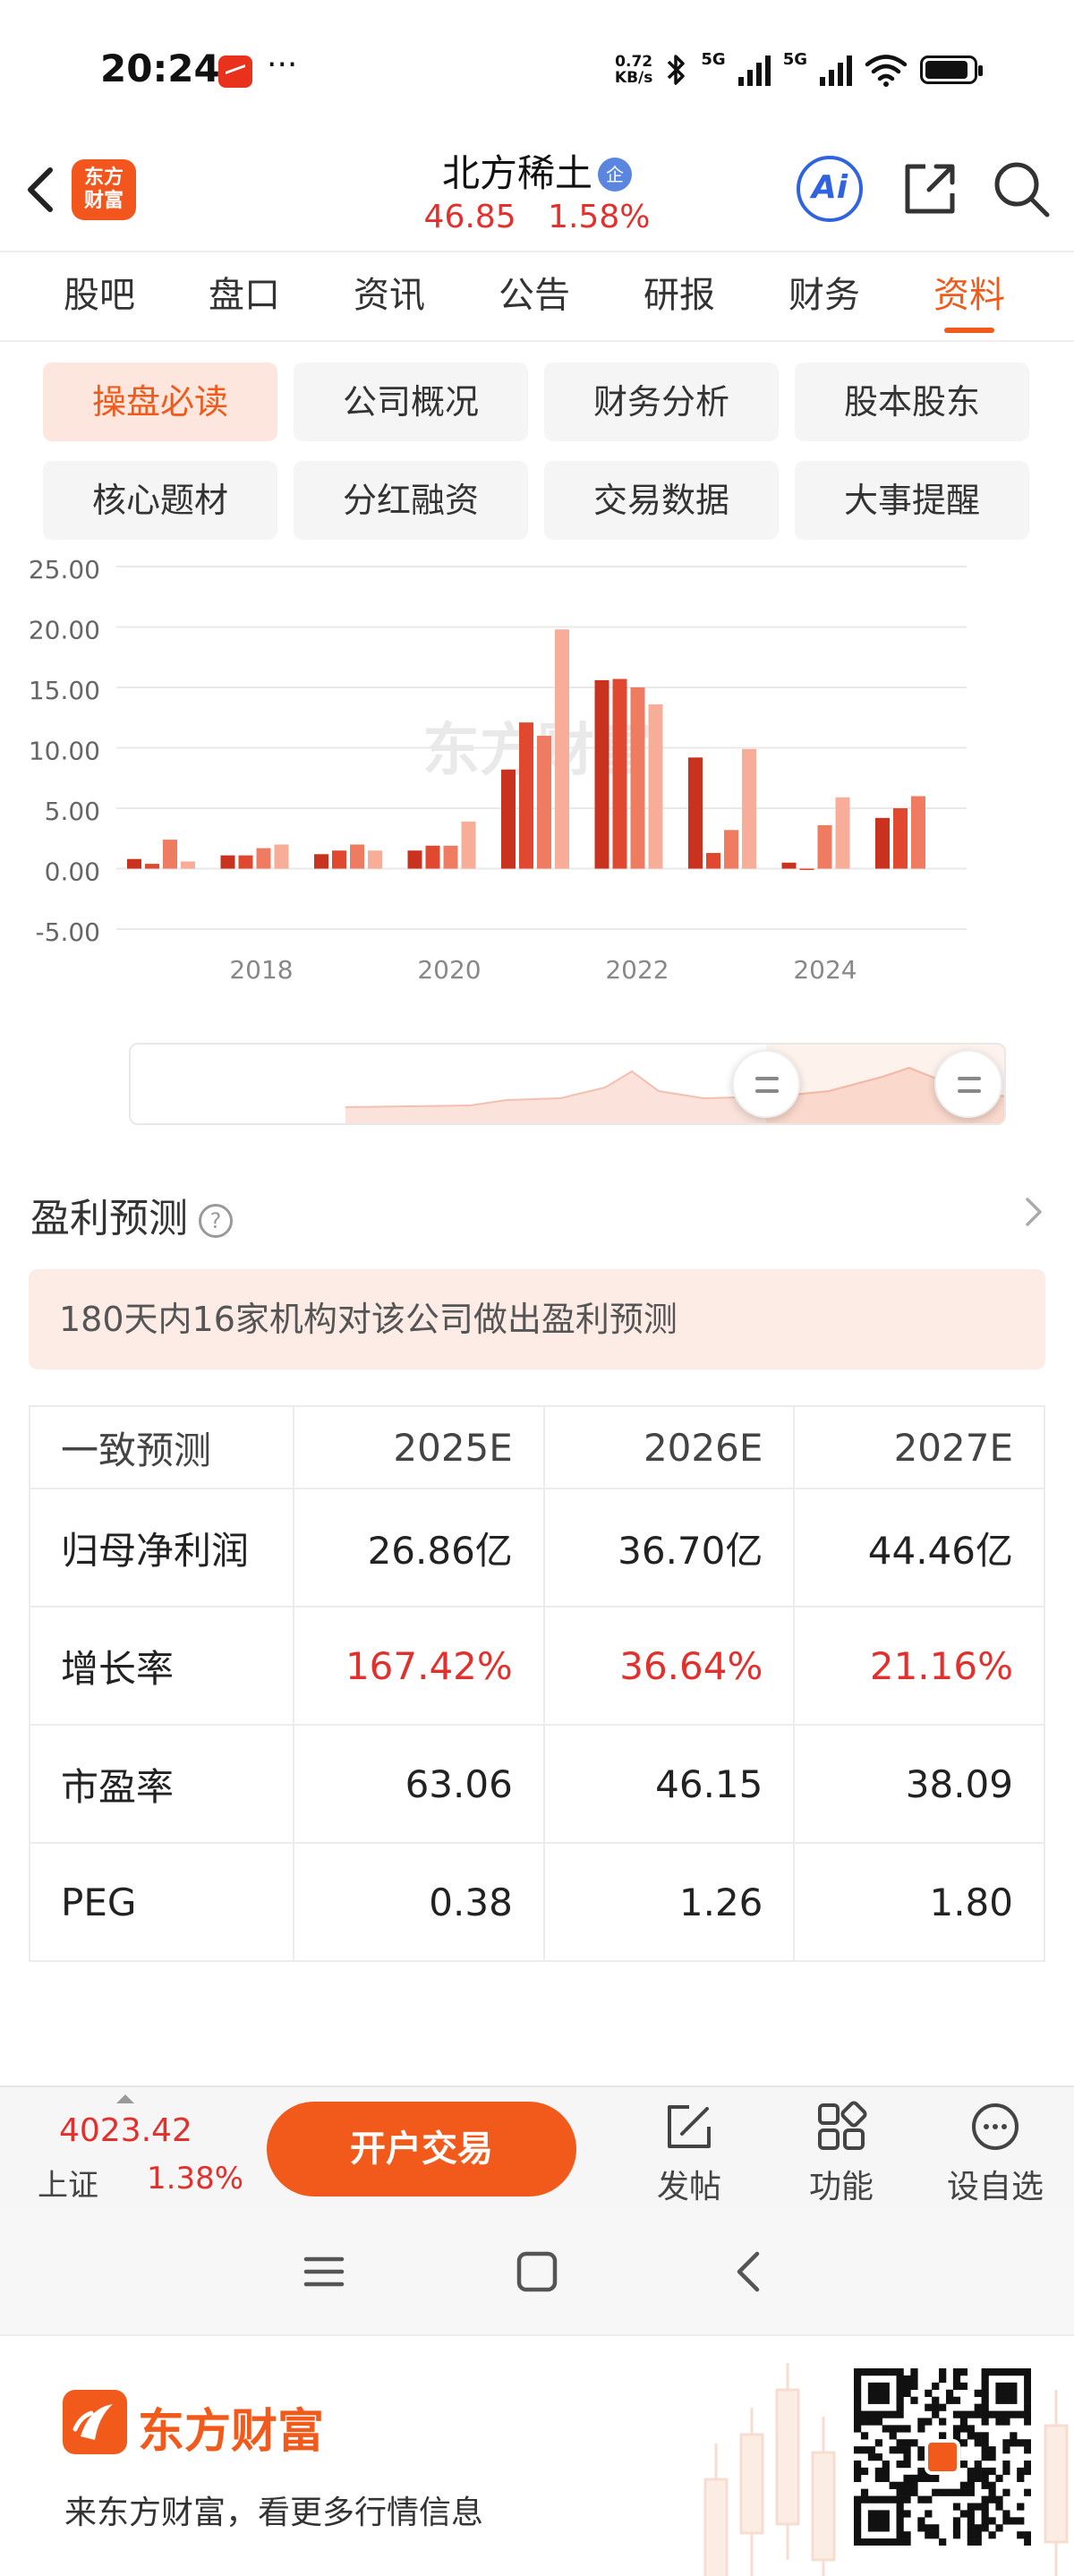  I want to click on eastmoney-logo: 东方 财富, so click(104, 189).